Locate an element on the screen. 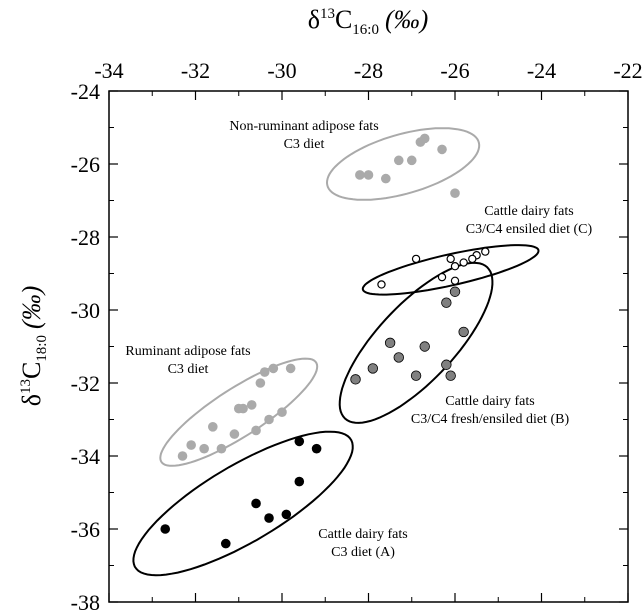 The image size is (644, 611). y-tick-label: -34 is located at coordinates (85, 456).